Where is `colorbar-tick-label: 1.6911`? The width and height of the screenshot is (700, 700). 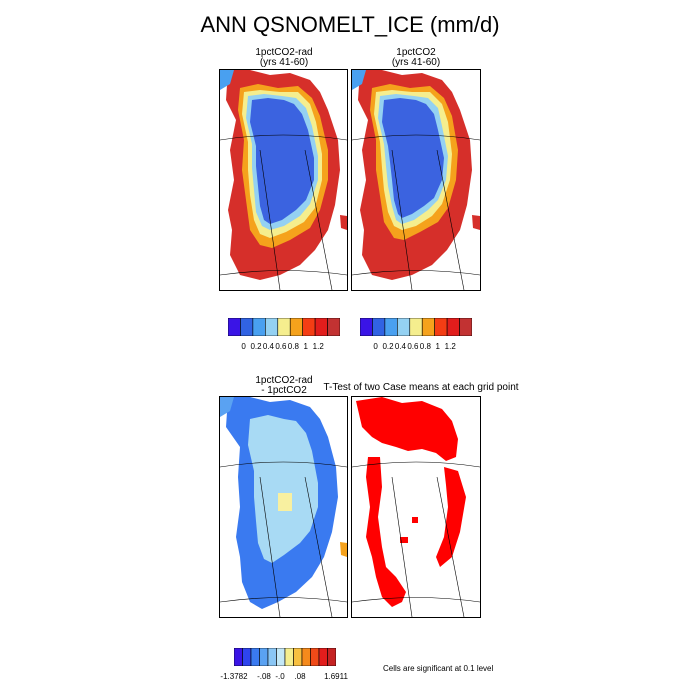
colorbar-tick-label: 1.6911 is located at coordinates (336, 676).